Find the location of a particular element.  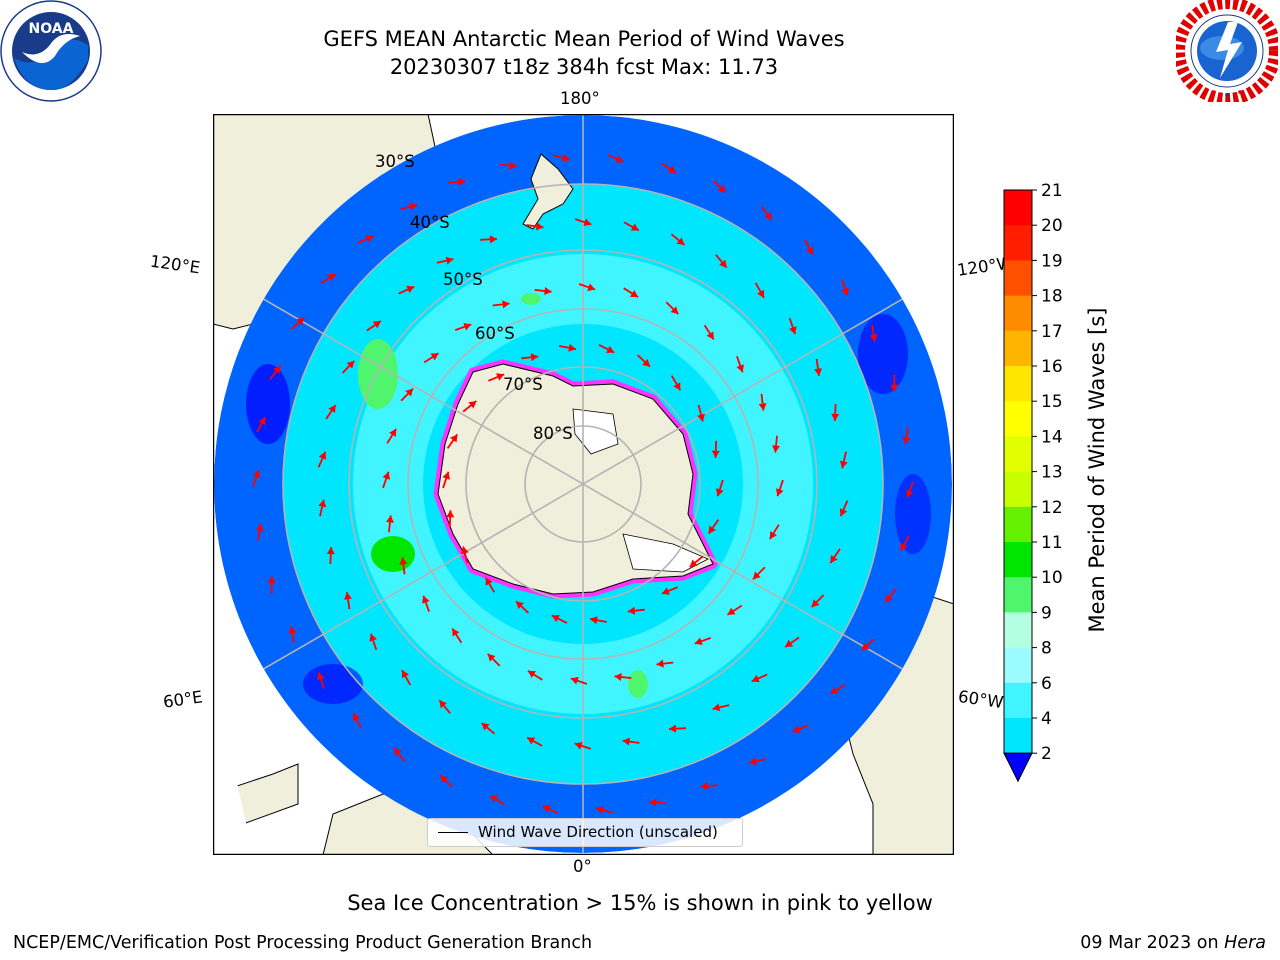

nws-logo is located at coordinates (1227, 51).